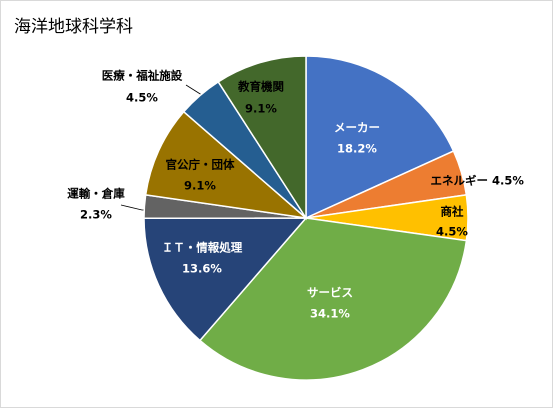 The height and width of the screenshot is (412, 553). Describe the element at coordinates (202, 248) in the screenshot. I see `slice-label: ＩＴ・情報処理` at that location.